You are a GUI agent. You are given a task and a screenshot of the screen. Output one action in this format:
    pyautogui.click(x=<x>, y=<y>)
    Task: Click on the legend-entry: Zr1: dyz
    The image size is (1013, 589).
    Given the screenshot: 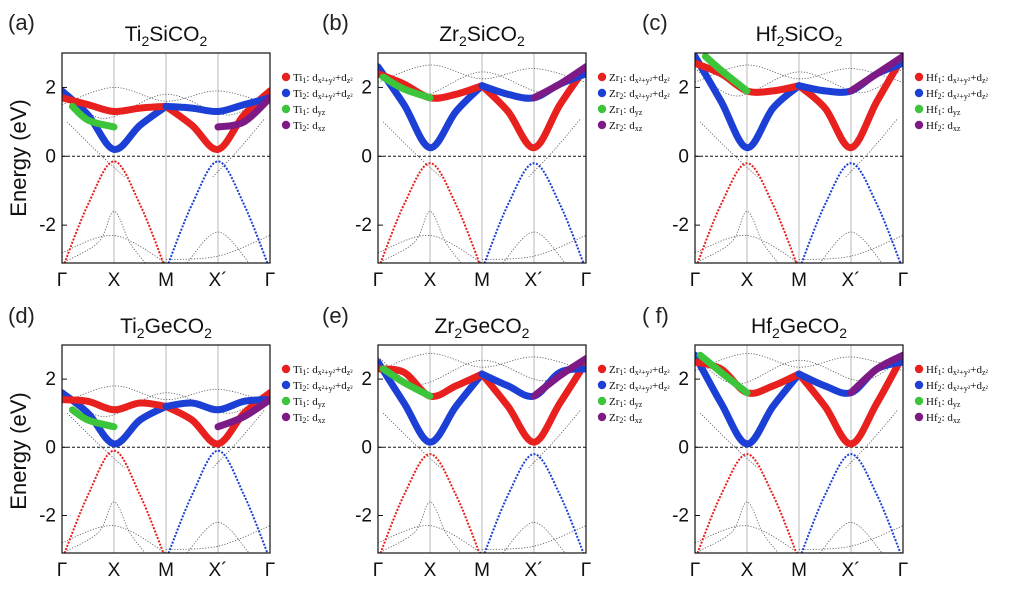 What is the action you would take?
    pyautogui.click(x=626, y=402)
    